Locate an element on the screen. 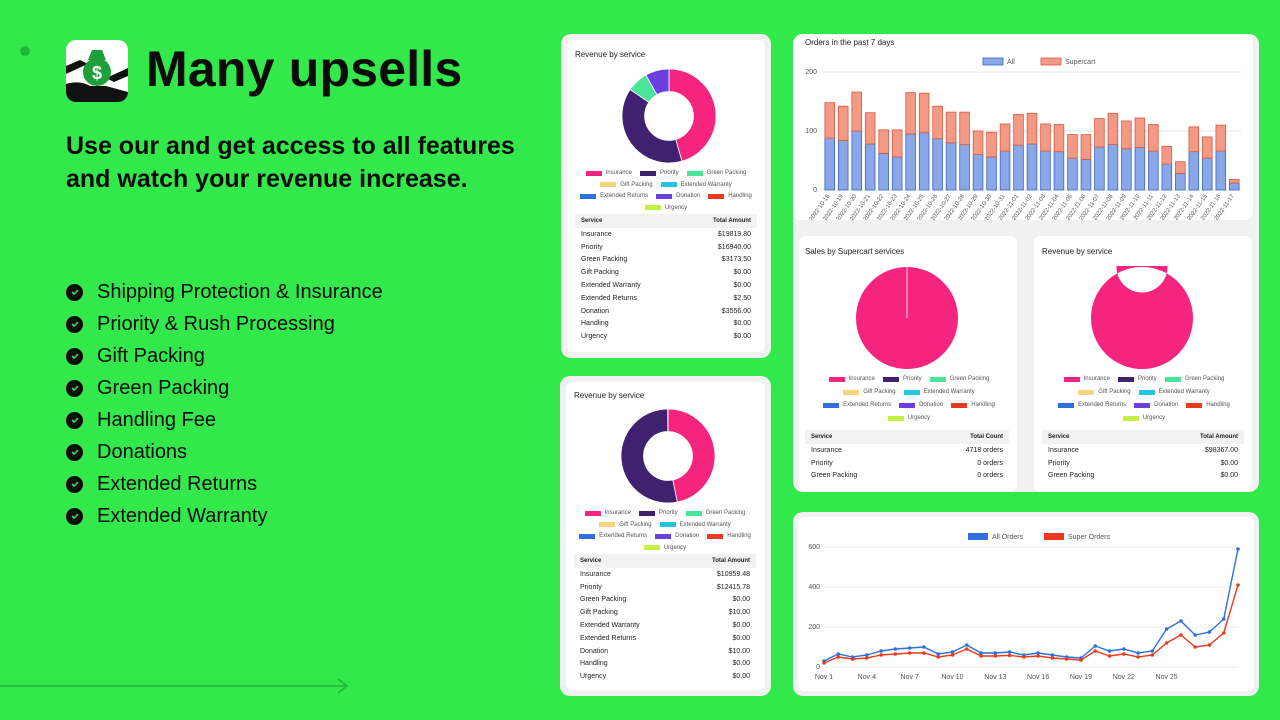 The height and width of the screenshot is (720, 1280). pie-slice-donation is located at coordinates (657, 82).